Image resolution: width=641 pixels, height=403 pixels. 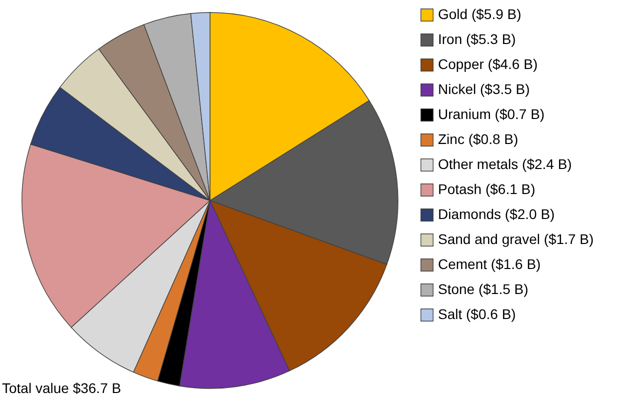 What do you see at coordinates (496, 214) in the screenshot?
I see `legend-label: Diamonds ($2.0 B)` at bounding box center [496, 214].